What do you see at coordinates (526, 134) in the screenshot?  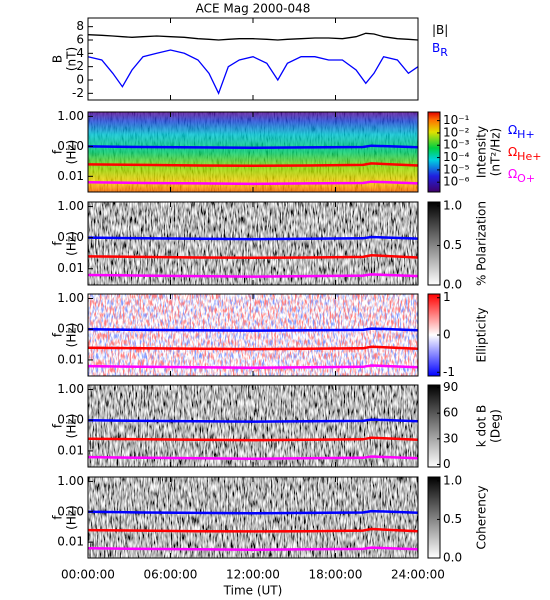 I see `legend-subscript: H+` at bounding box center [526, 134].